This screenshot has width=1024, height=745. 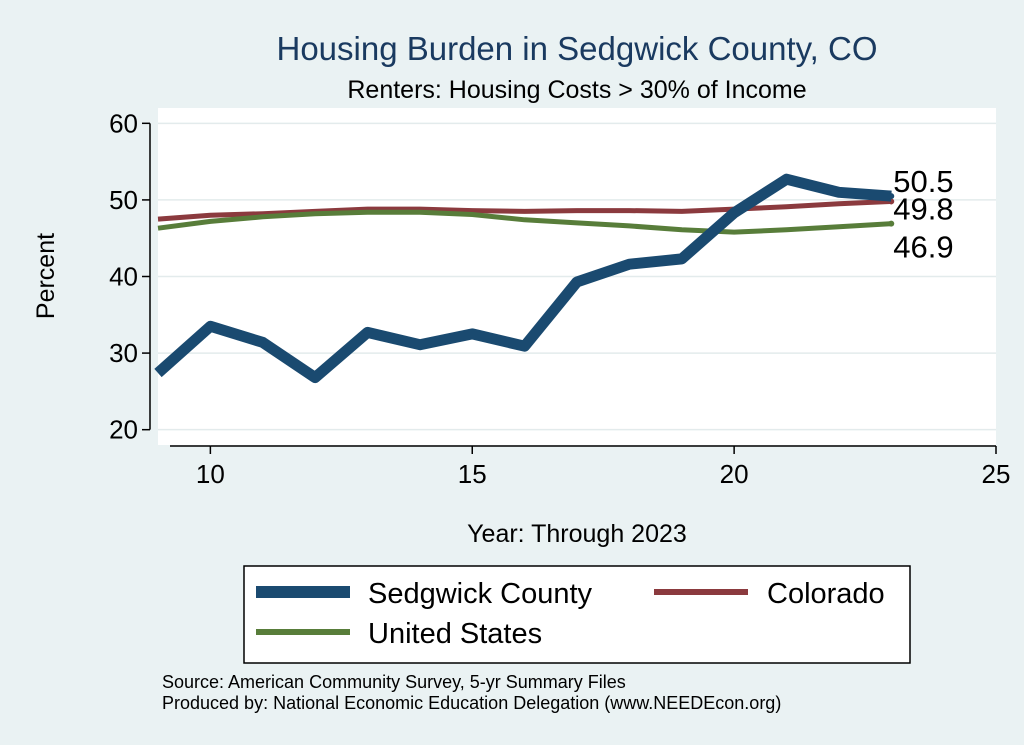 I want to click on legend-label-united-states: United States, so click(x=455, y=634).